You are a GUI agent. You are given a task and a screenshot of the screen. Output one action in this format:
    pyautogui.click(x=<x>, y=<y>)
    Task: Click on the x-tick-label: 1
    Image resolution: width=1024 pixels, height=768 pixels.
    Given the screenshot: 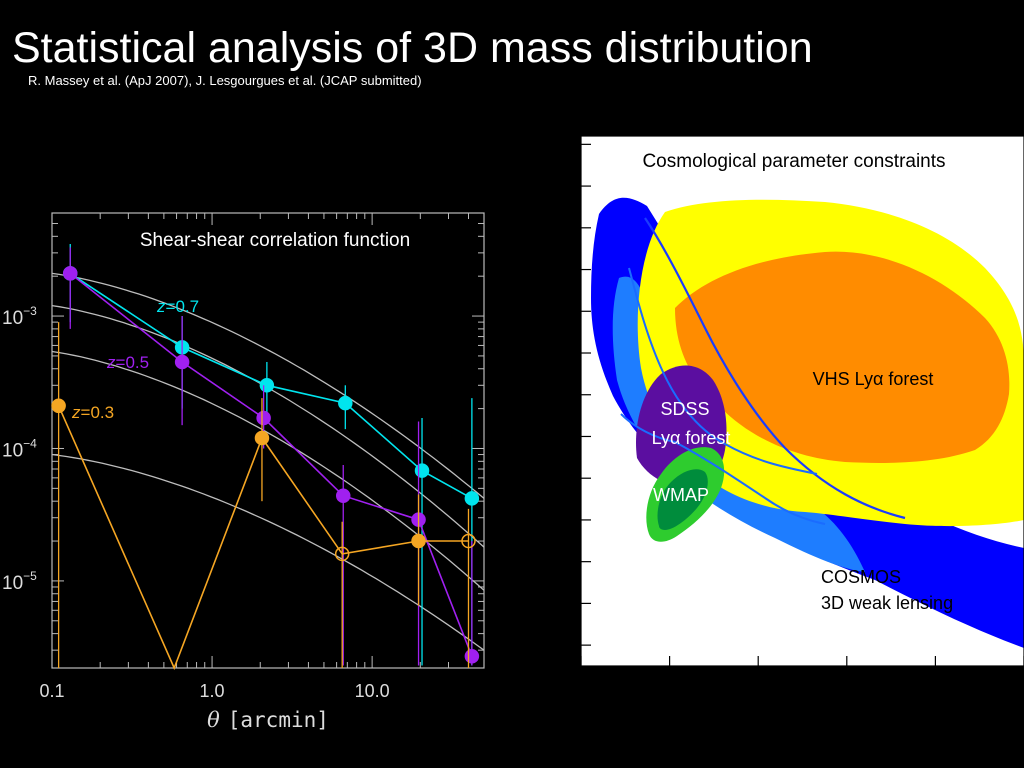 What is the action you would take?
    pyautogui.click(x=1015, y=692)
    